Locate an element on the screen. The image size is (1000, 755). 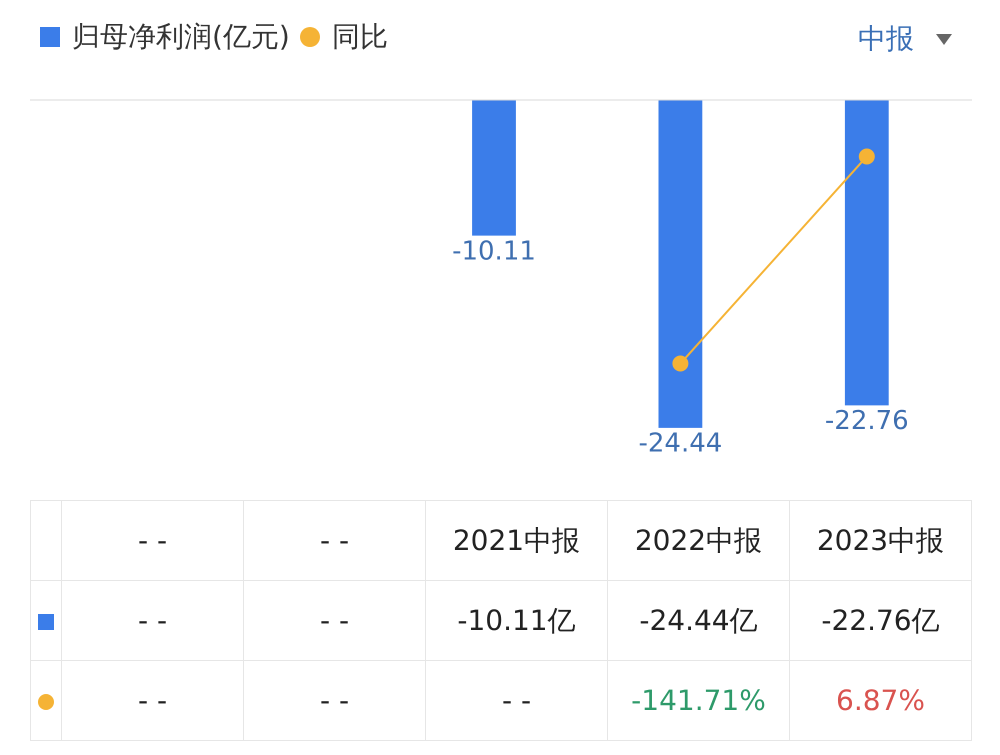
annotation: -22.76 is located at coordinates (866, 421).